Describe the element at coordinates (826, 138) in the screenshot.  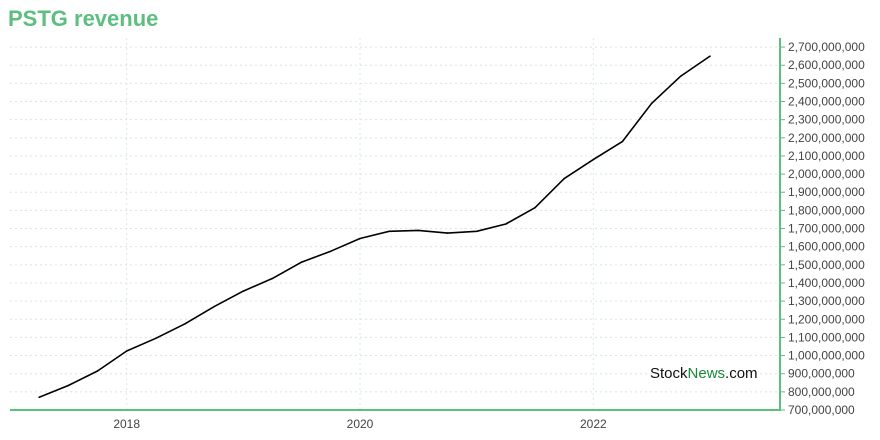
I see `y-tick-label: 2,200,000,000` at that location.